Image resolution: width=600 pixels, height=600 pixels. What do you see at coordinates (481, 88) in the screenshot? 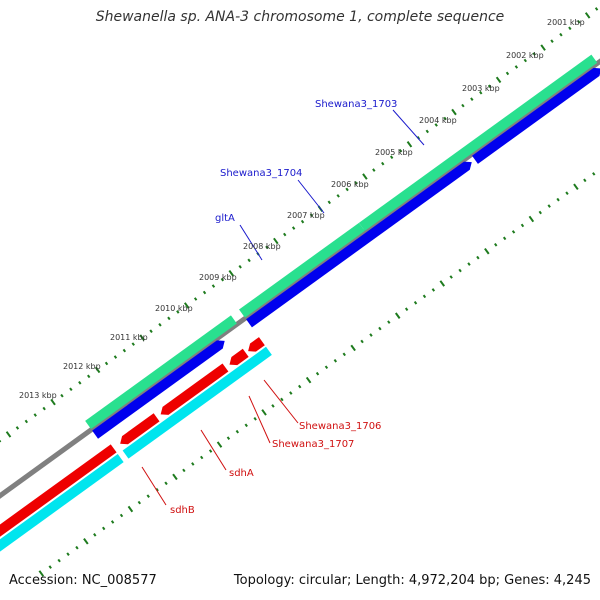
I see `kbp-label: 2003 kbp` at bounding box center [481, 88].